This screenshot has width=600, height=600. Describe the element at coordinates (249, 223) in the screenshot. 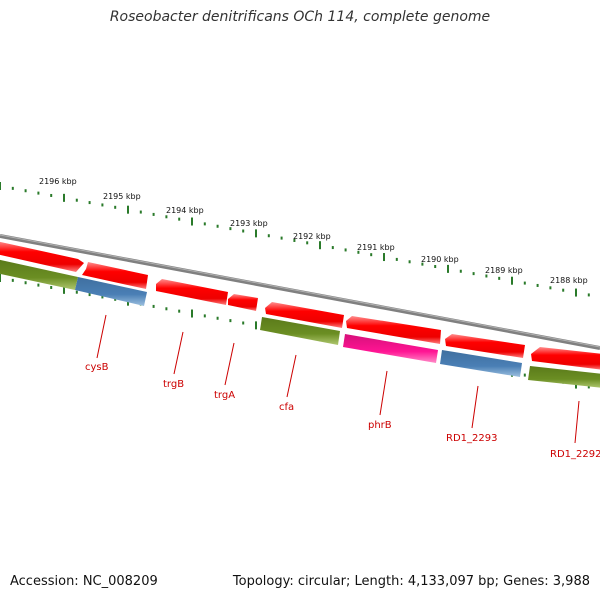

I see `kbp-label: 2193 kbp` at that location.